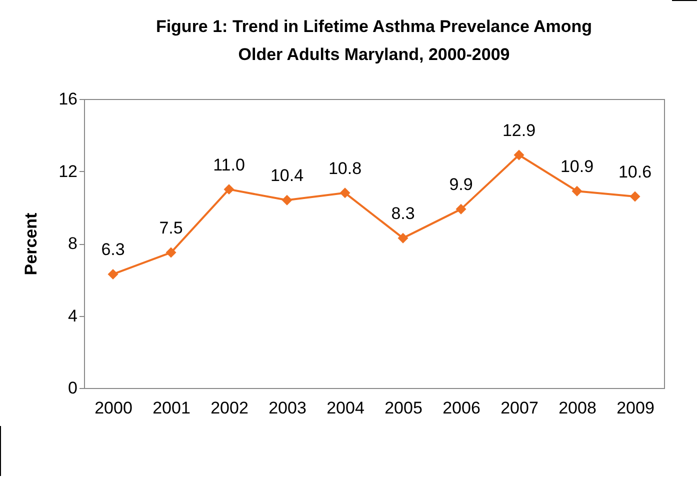 The image size is (698, 477). What do you see at coordinates (113, 250) in the screenshot?
I see `data-label: 6.3` at bounding box center [113, 250].